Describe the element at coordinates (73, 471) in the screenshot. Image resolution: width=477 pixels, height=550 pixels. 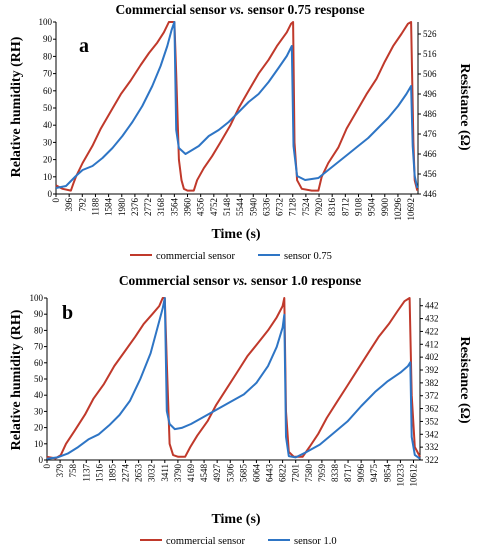
I see `x-tick-label-b: 758` at that location.